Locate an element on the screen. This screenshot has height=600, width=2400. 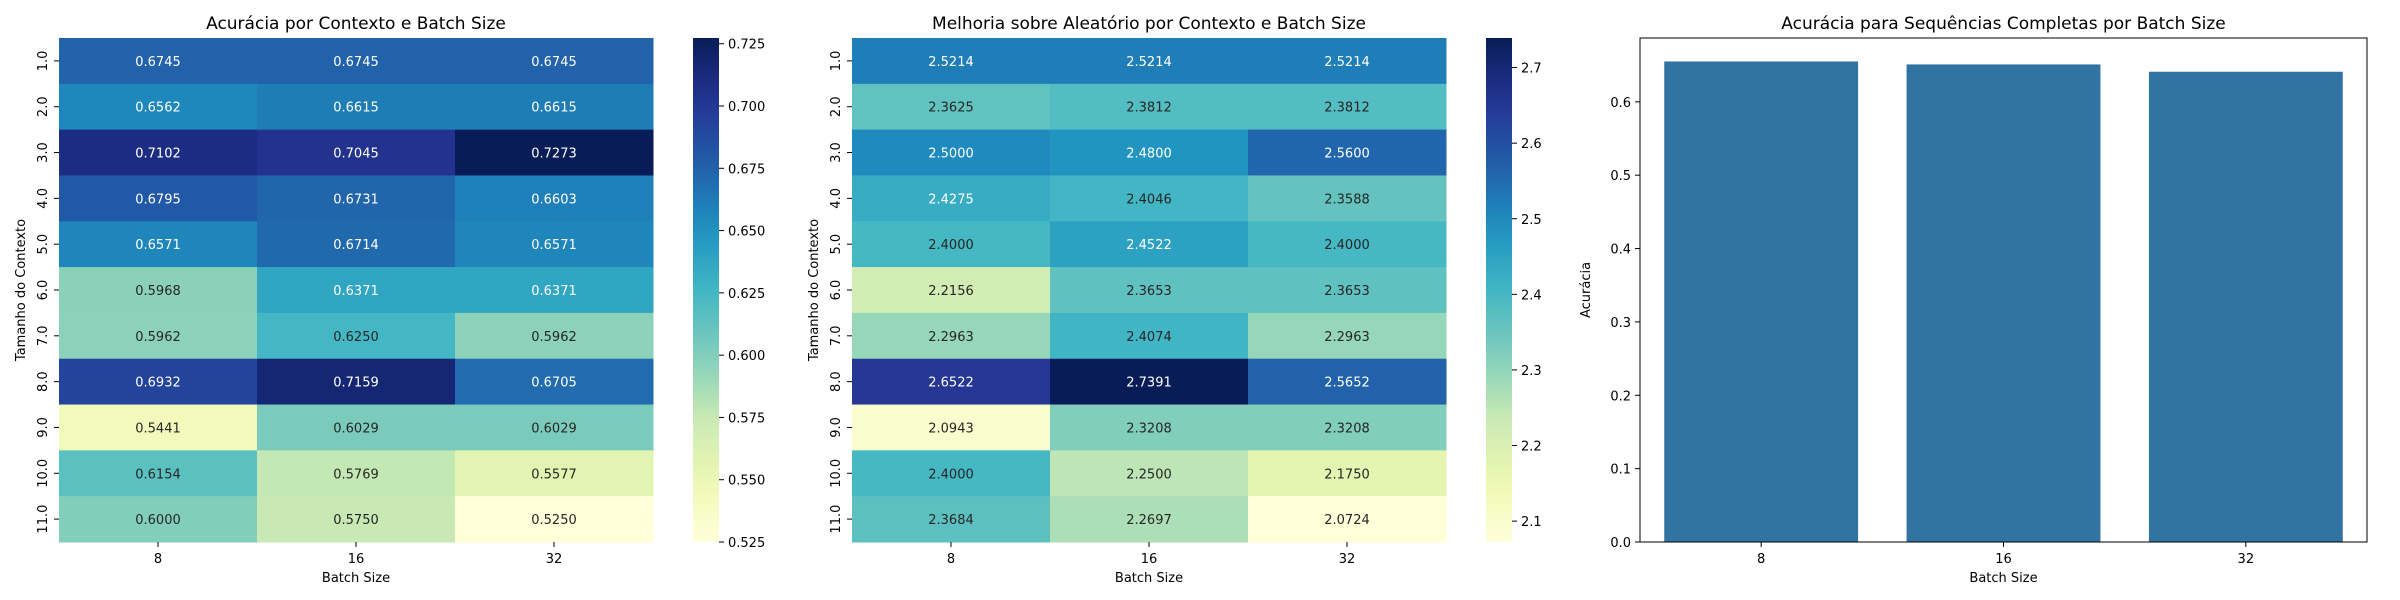
cell-label: 0.7045 is located at coordinates (356, 154).